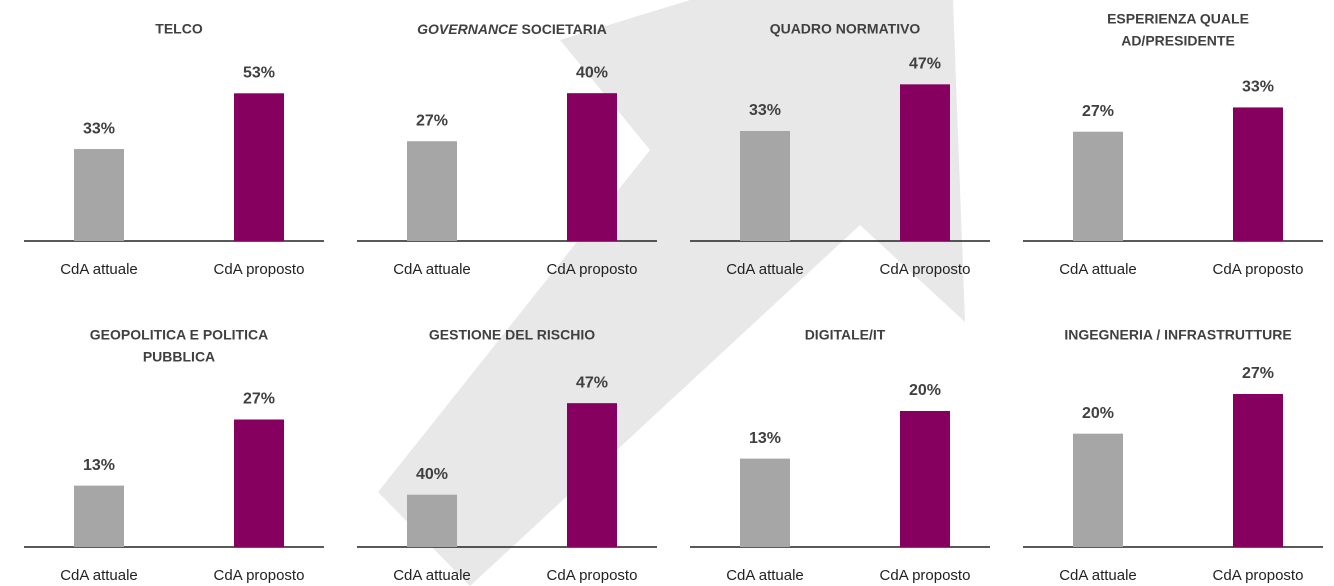 This screenshot has width=1334, height=586. What do you see at coordinates (845, 29) in the screenshot?
I see `panel-title: QUADRO NORMATIVO` at bounding box center [845, 29].